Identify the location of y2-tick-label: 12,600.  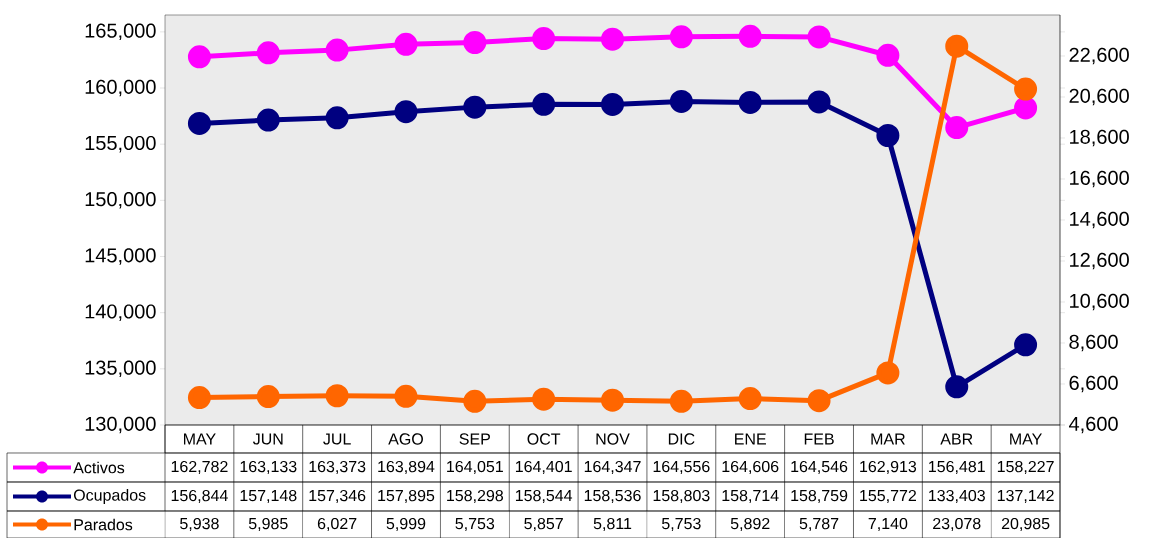
(1099, 261).